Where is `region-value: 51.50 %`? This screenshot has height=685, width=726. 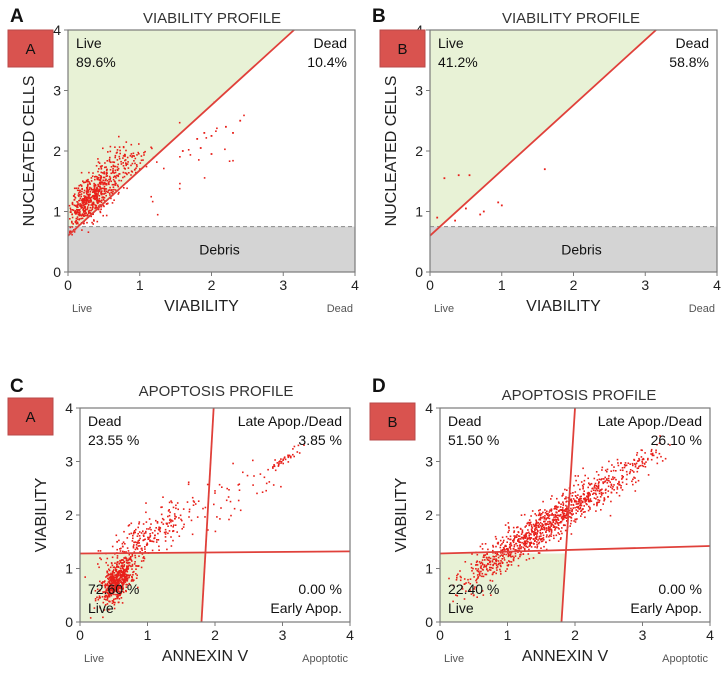 region-value: 51.50 % is located at coordinates (473, 440).